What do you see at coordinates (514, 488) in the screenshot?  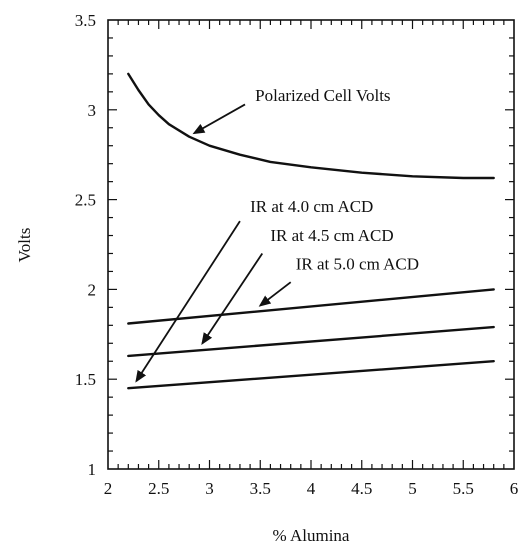 I see `x-tick-label: 6` at bounding box center [514, 488].